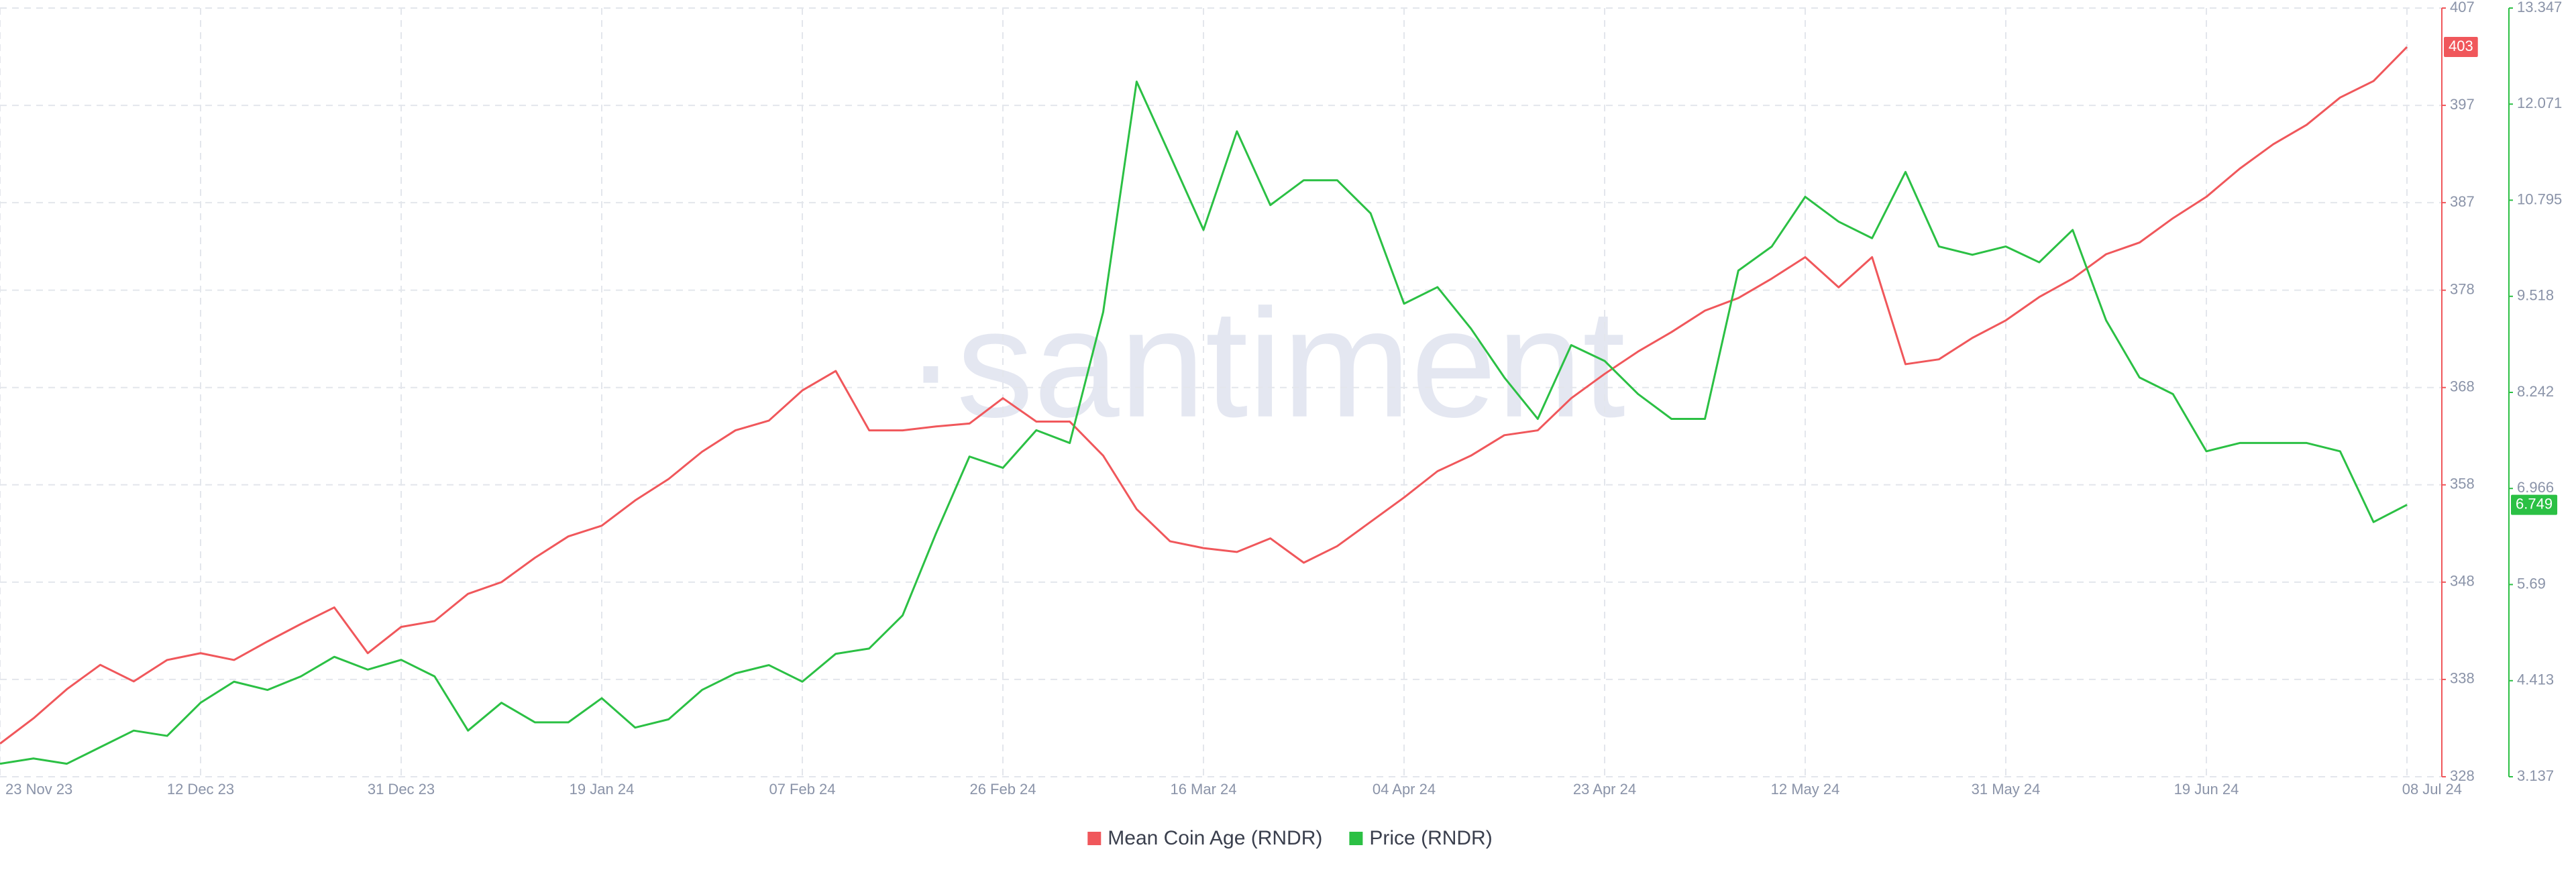 This screenshot has width=2576, height=872. What do you see at coordinates (2006, 790) in the screenshot?
I see `x-tick-label: 31 May 24` at bounding box center [2006, 790].